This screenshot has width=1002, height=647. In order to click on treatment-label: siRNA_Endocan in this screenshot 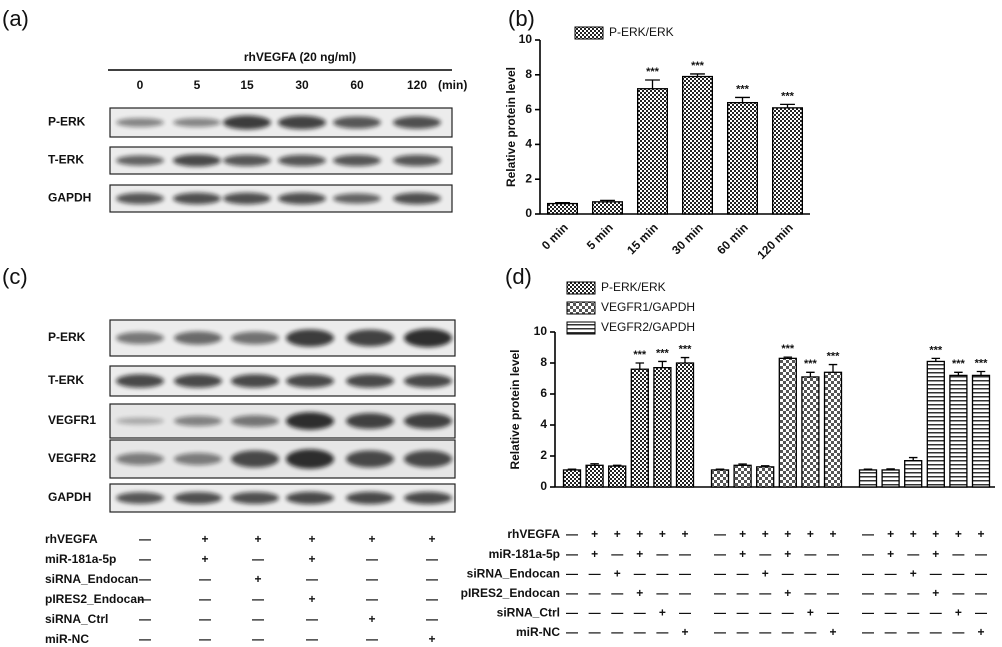, I will do `click(513, 573)`.